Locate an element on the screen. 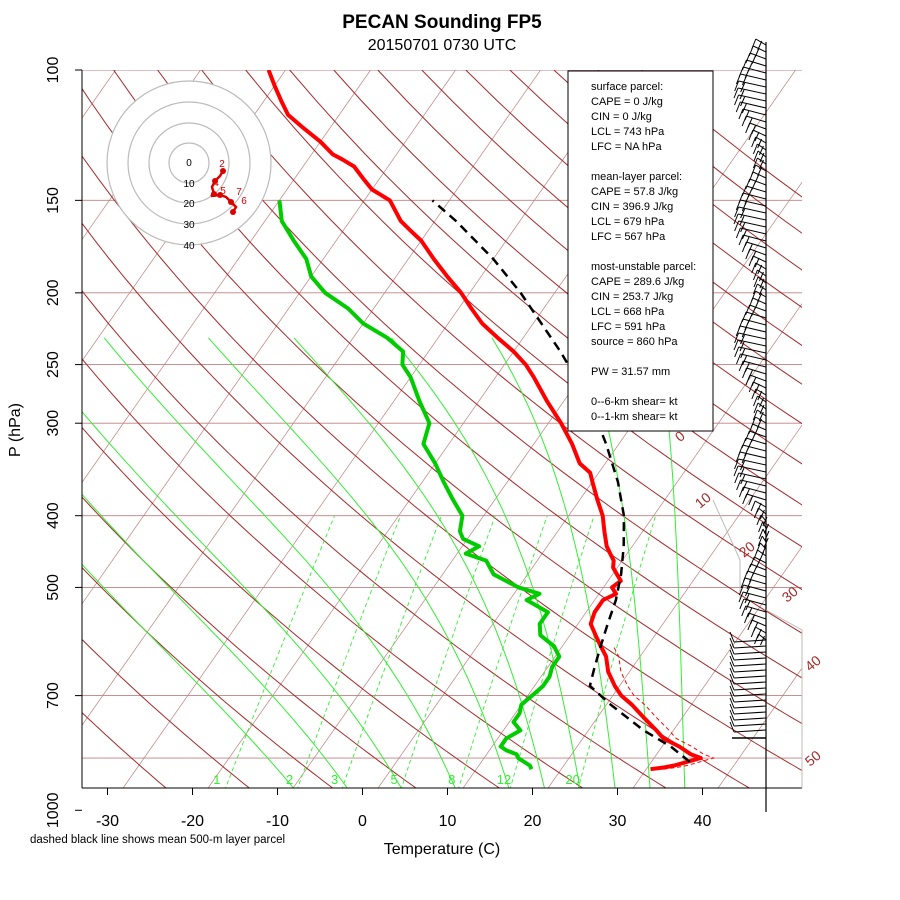 This screenshot has width=900, height=900. hodograph-point is located at coordinates (214, 194).